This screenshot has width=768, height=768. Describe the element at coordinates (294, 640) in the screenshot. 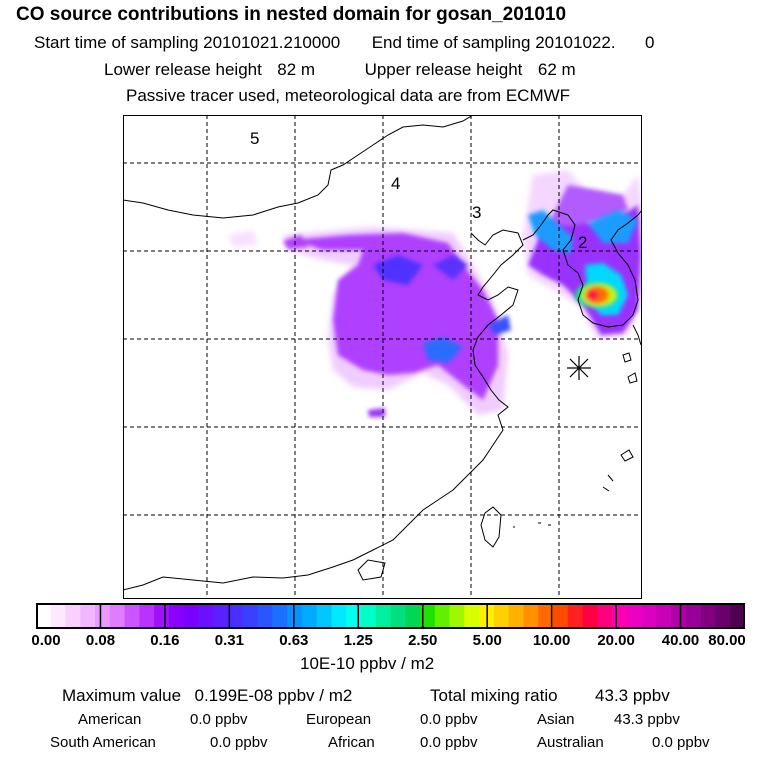

I see `colorbar-tick-label: 0.63` at that location.